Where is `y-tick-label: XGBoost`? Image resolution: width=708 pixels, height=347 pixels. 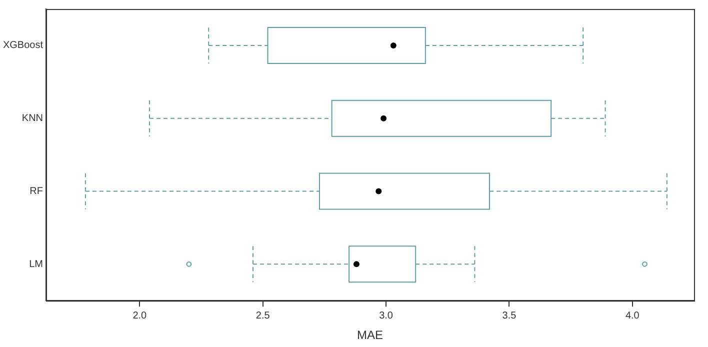
y-tick-label: XGBoost is located at coordinates (23, 46).